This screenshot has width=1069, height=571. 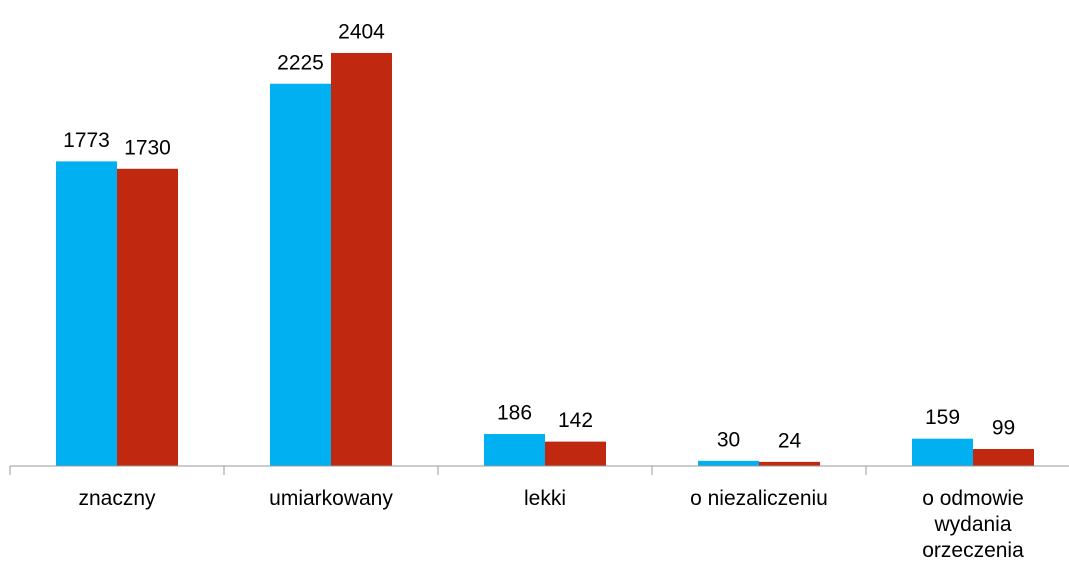 What do you see at coordinates (575, 420) in the screenshot?
I see `value-label: 142` at bounding box center [575, 420].